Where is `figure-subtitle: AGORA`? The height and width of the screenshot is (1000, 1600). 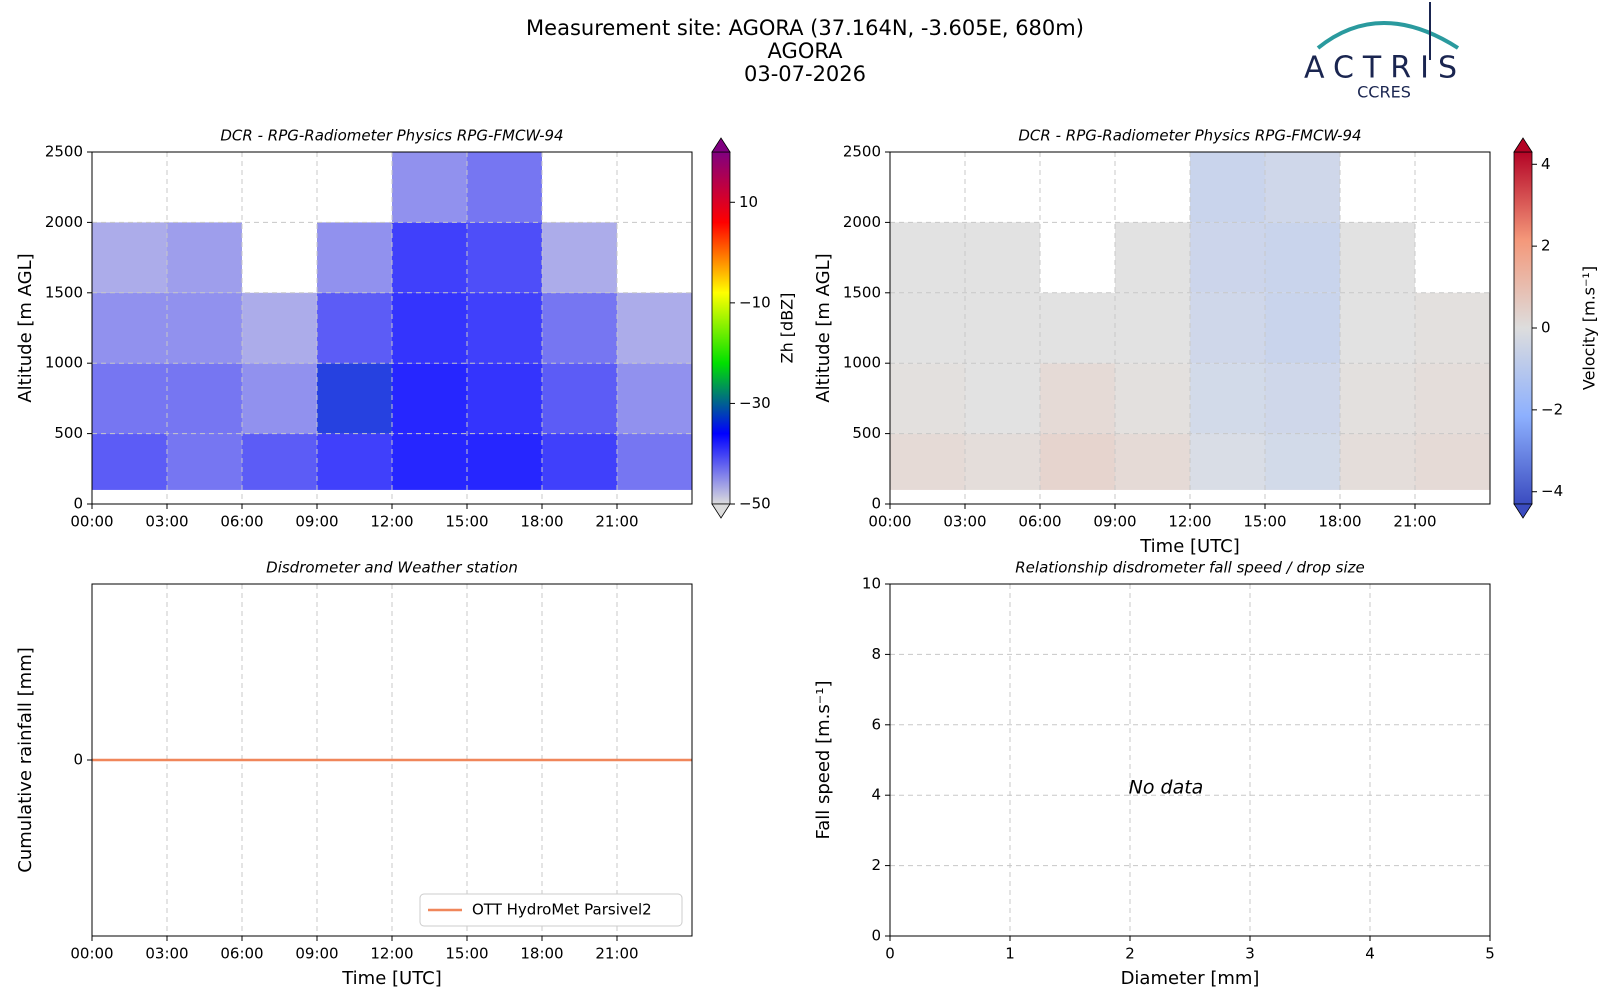 figure-subtitle: AGORA is located at coordinates (806, 51).